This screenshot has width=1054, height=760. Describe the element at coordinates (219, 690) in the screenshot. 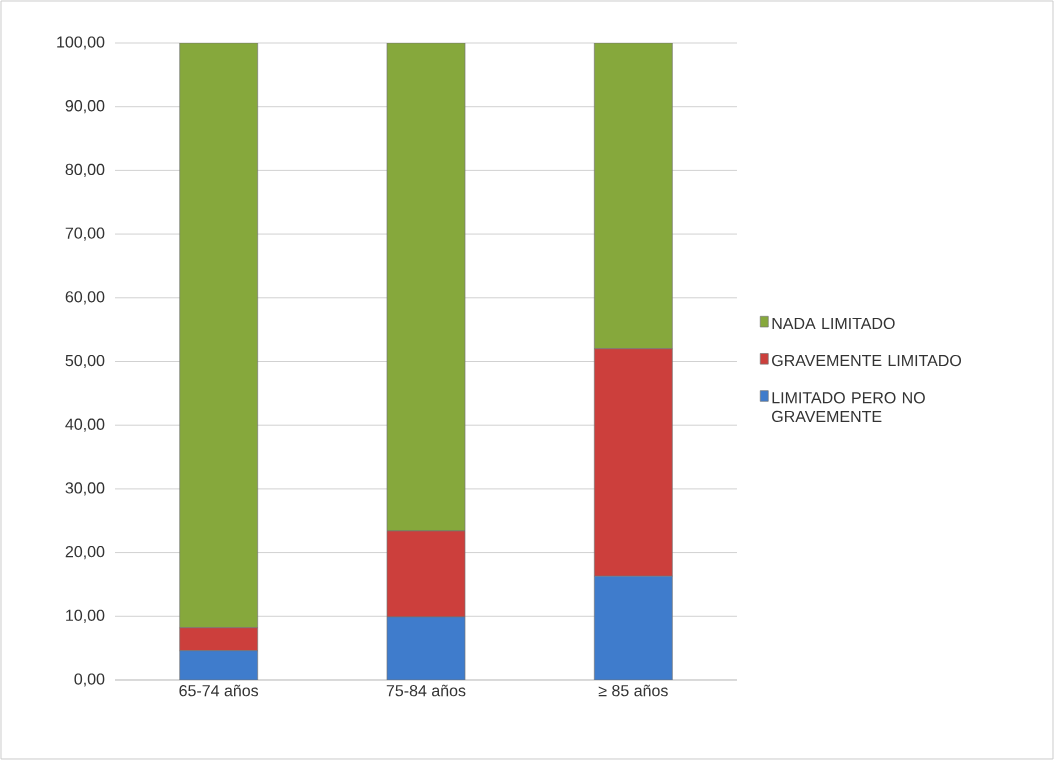

I see `x-tick-label: 65-74 años` at that location.